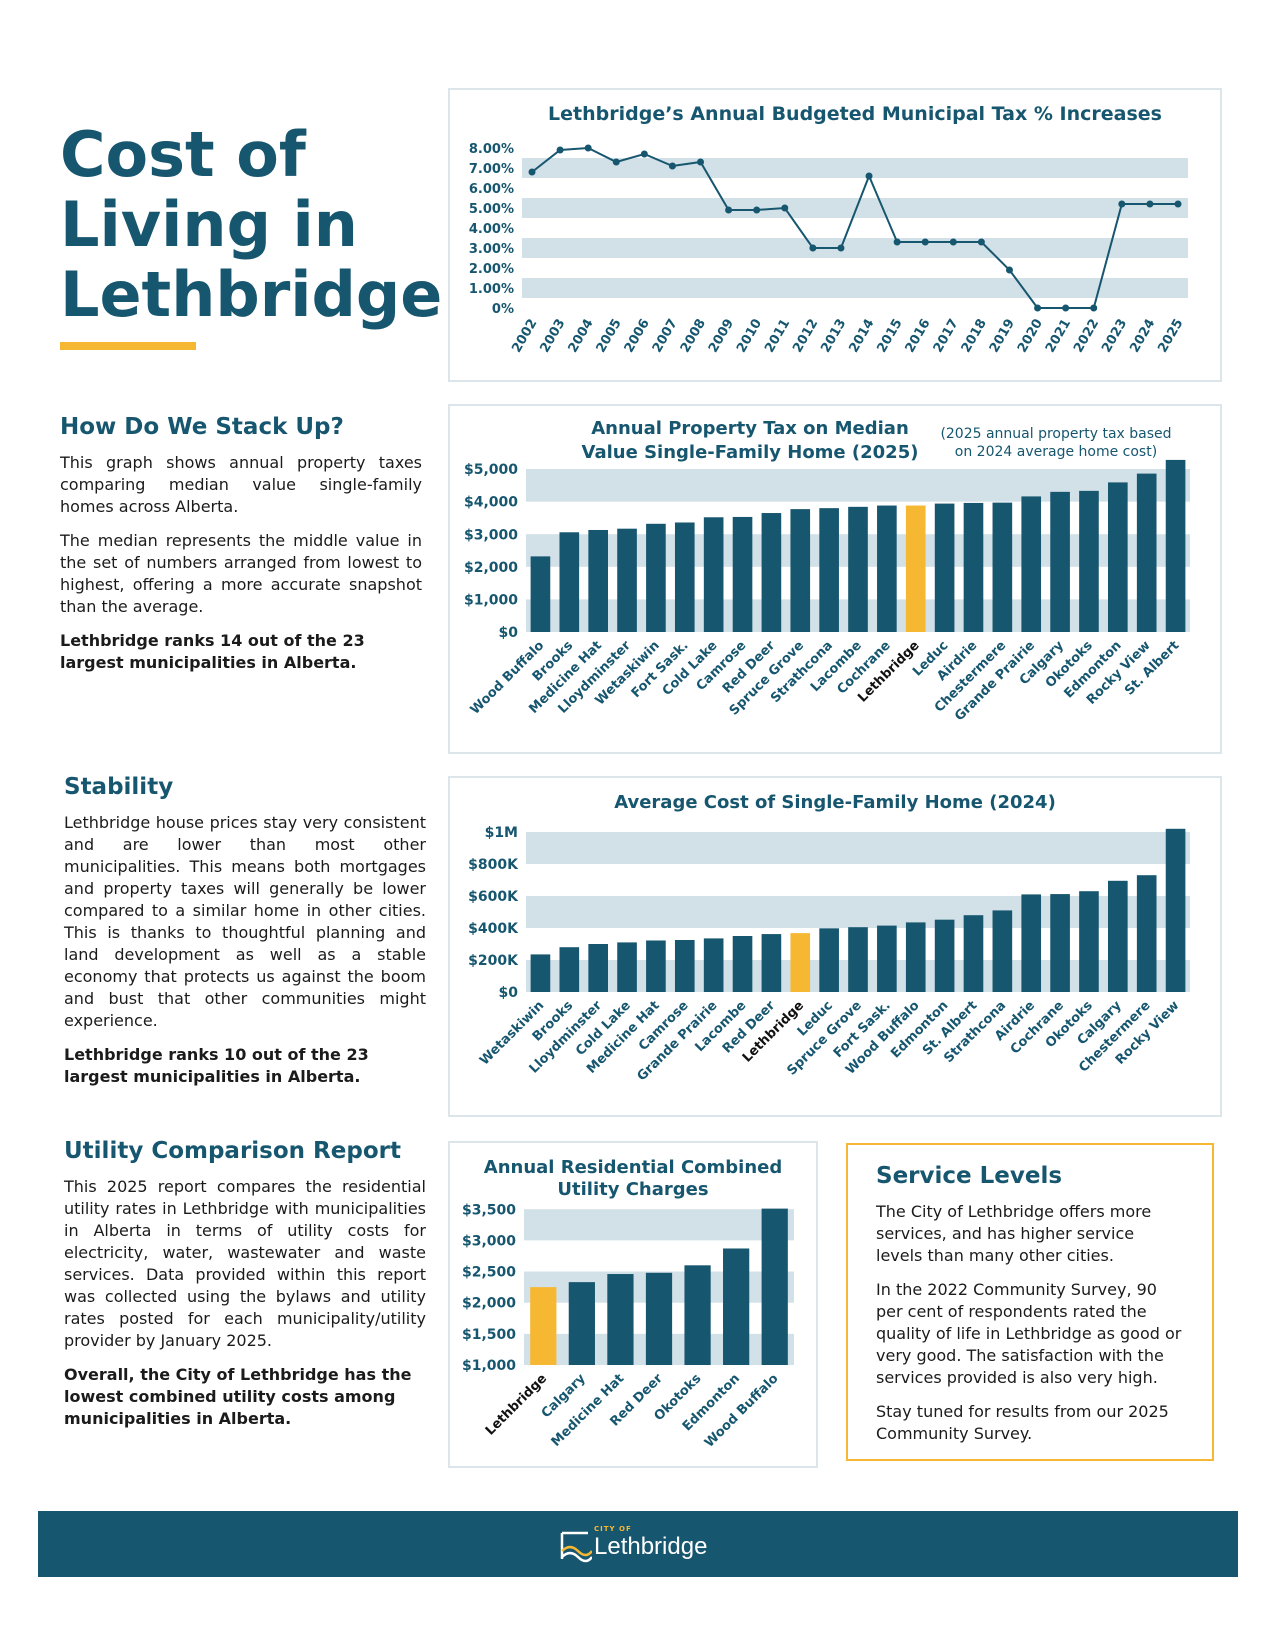 This screenshot has width=1276, height=1651. I want to click on x-tick-label: 2003, so click(552, 336).